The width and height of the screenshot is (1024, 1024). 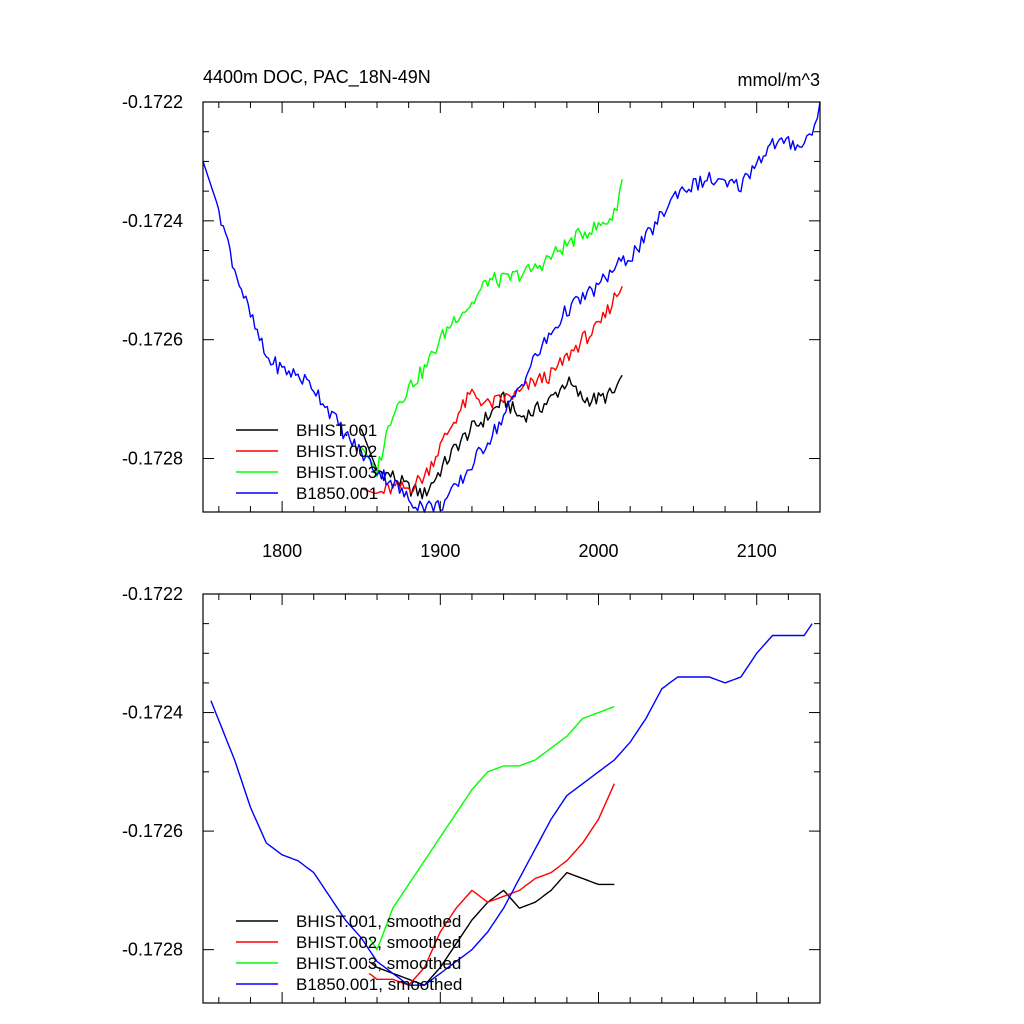 I want to click on legend-label: BHIST.001, smoothed, so click(x=378, y=921).